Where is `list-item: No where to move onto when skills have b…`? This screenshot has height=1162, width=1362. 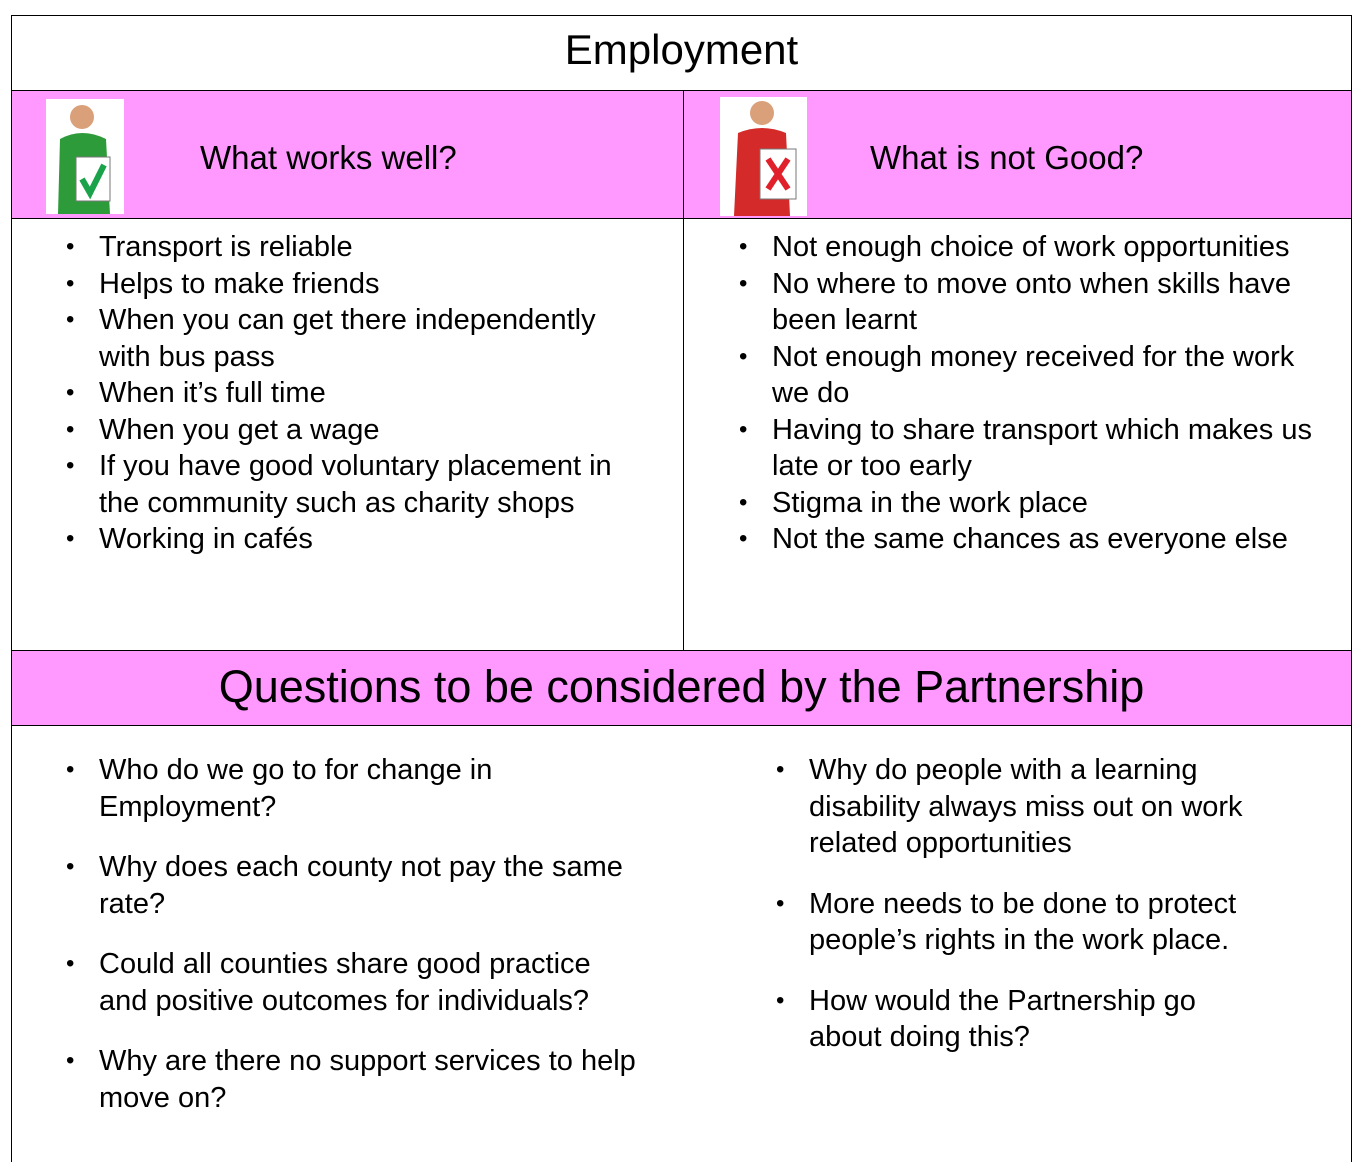 list-item: No where to move onto when skills have b… is located at coordinates (1035, 302).